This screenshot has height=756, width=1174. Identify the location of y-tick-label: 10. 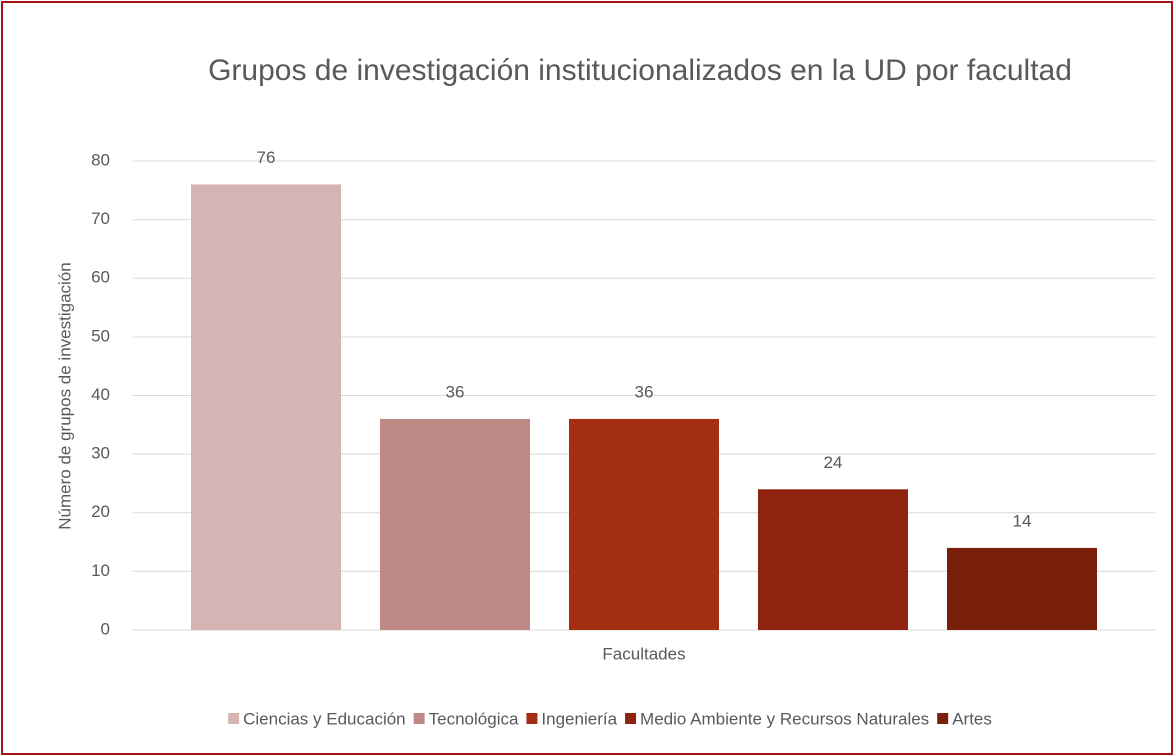
(100, 570).